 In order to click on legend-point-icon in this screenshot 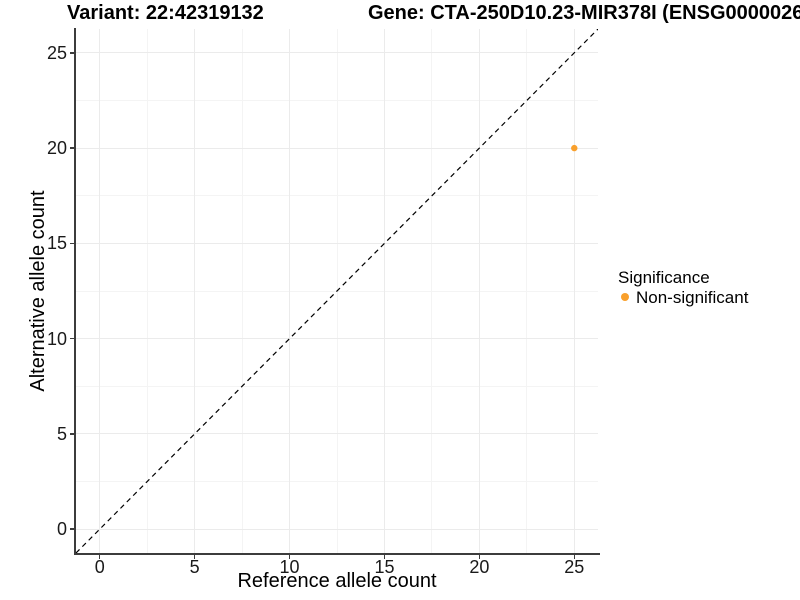, I will do `click(625, 297)`.